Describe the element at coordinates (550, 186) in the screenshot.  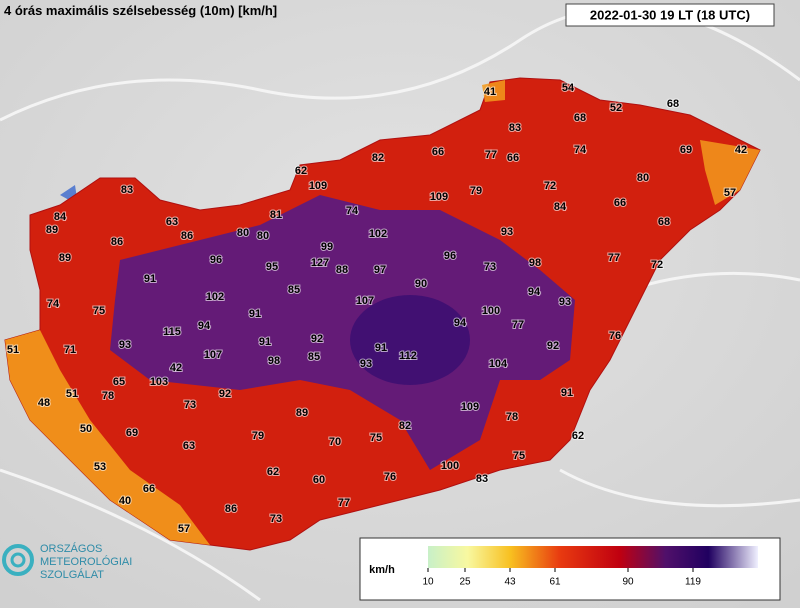
I see `station-value: 72` at that location.